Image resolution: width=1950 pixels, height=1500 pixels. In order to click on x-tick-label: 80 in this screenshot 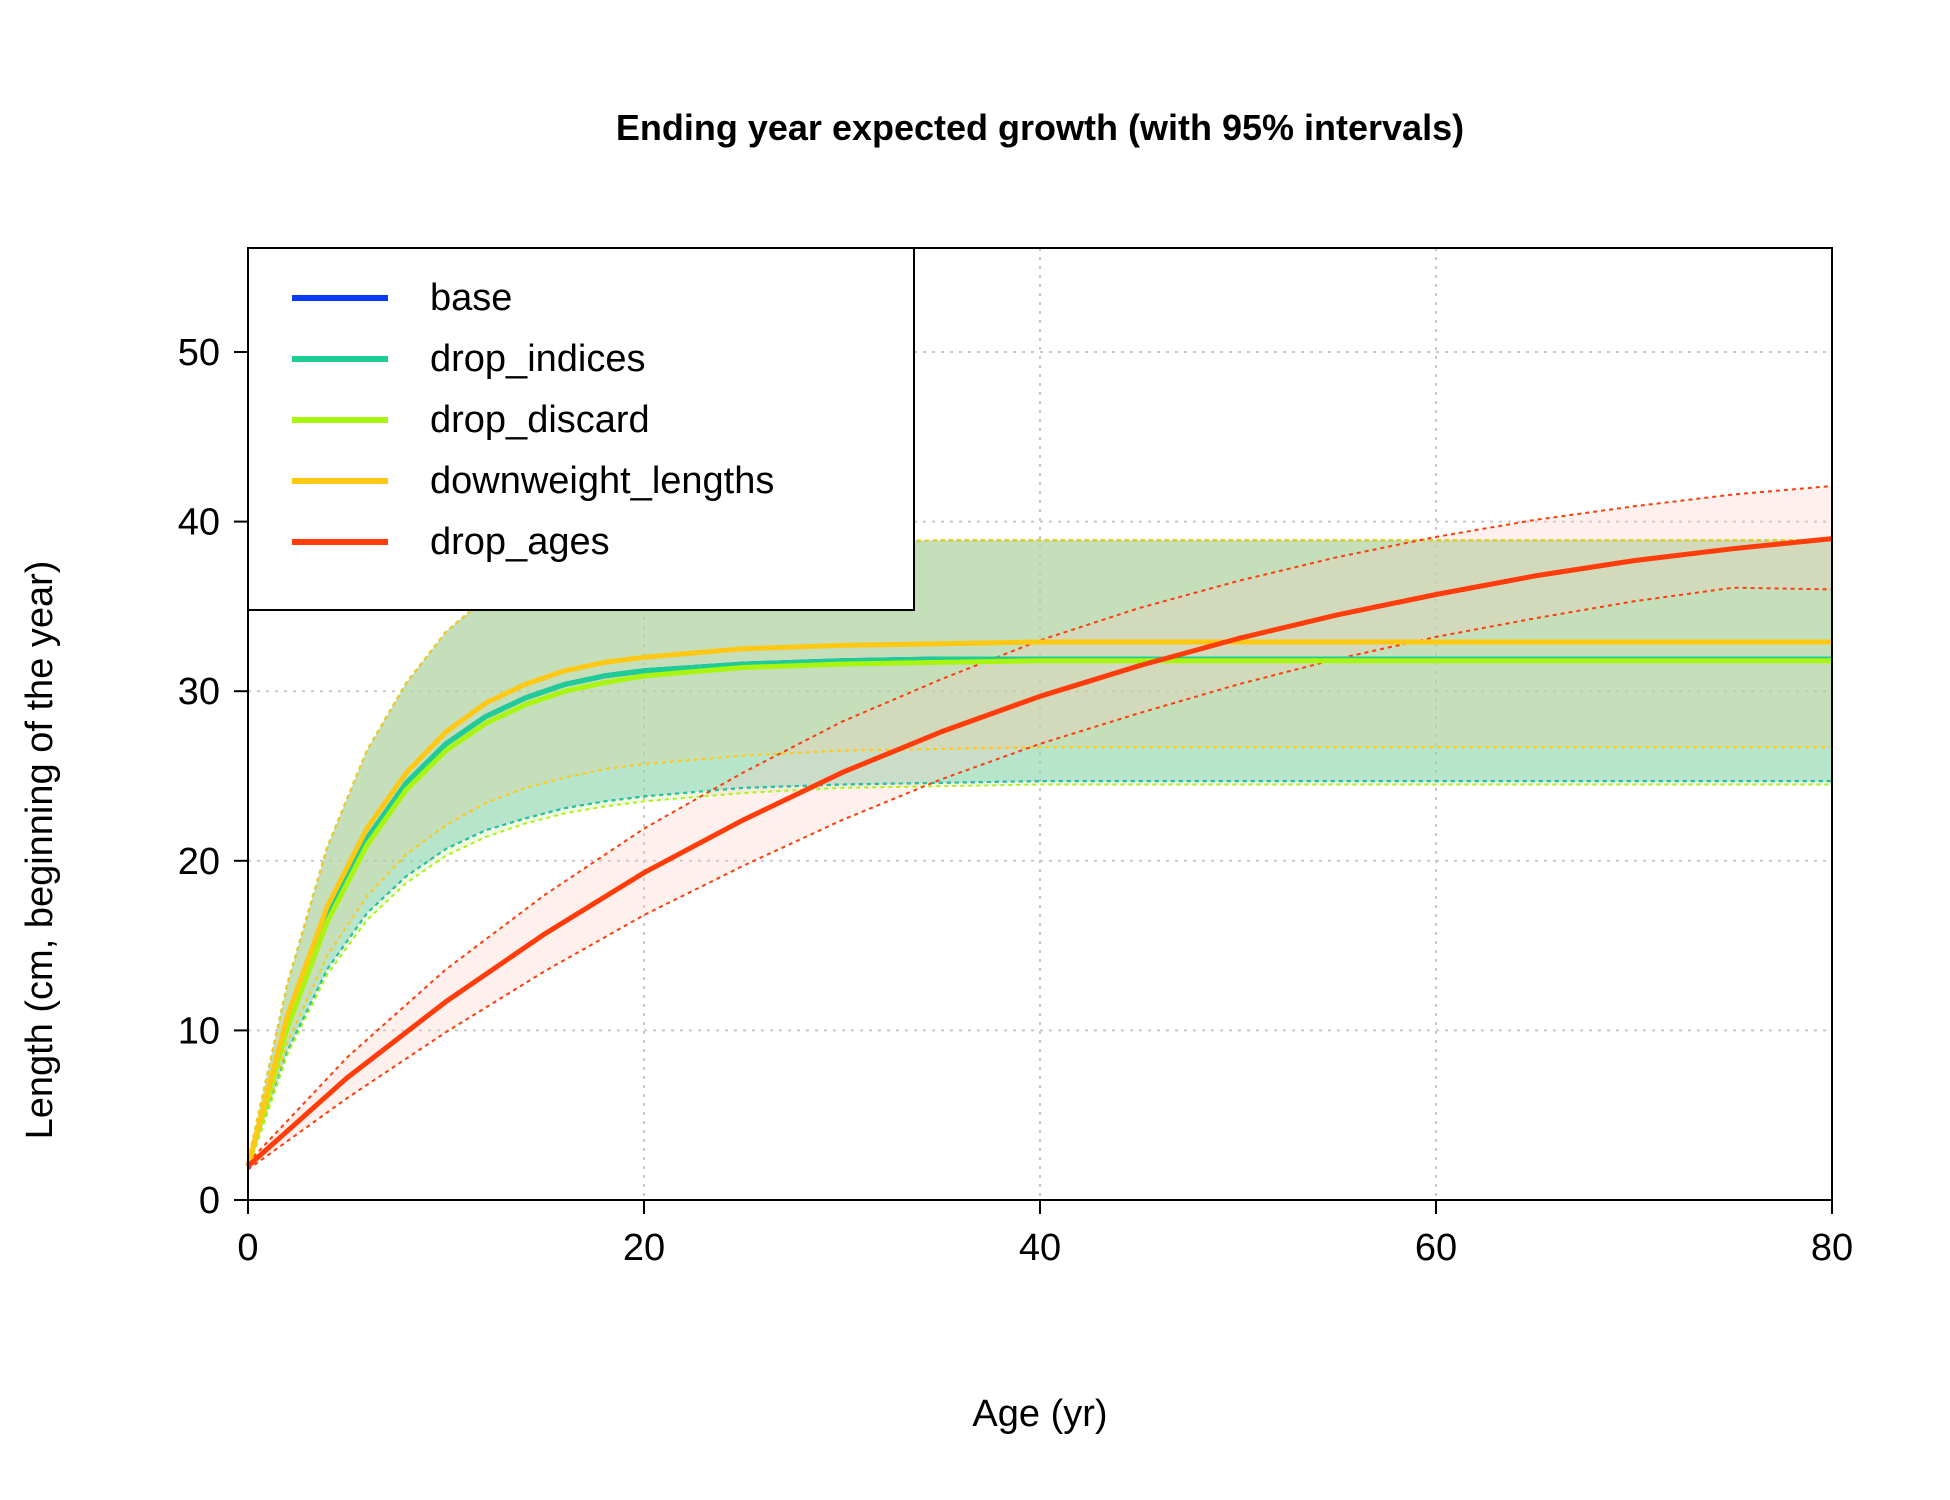, I will do `click(1832, 1248)`.